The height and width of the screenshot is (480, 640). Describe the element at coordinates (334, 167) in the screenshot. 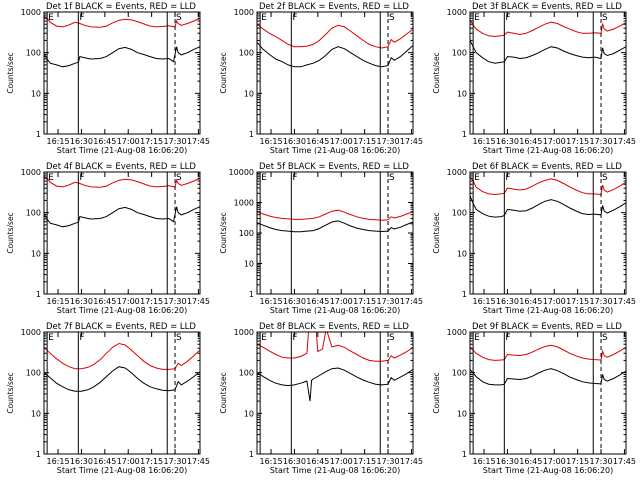

I see `chart-title: Det 5f BLACK = Events, RED = LLD` at that location.